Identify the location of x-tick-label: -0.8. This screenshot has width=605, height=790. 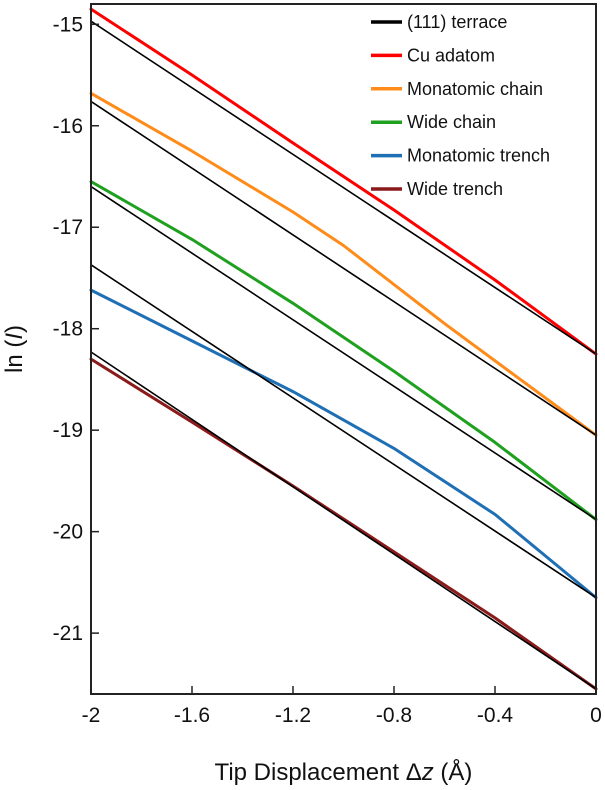
(394, 715).